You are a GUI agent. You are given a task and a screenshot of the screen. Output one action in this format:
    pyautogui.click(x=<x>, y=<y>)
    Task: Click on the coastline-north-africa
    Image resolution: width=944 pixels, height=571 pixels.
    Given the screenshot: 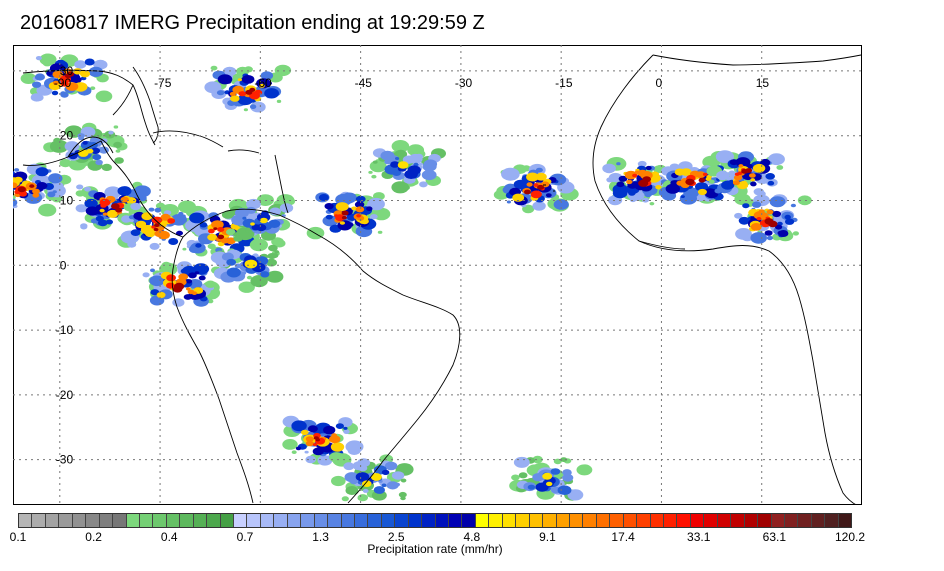 What is the action you would take?
    pyautogui.click(x=757, y=60)
    